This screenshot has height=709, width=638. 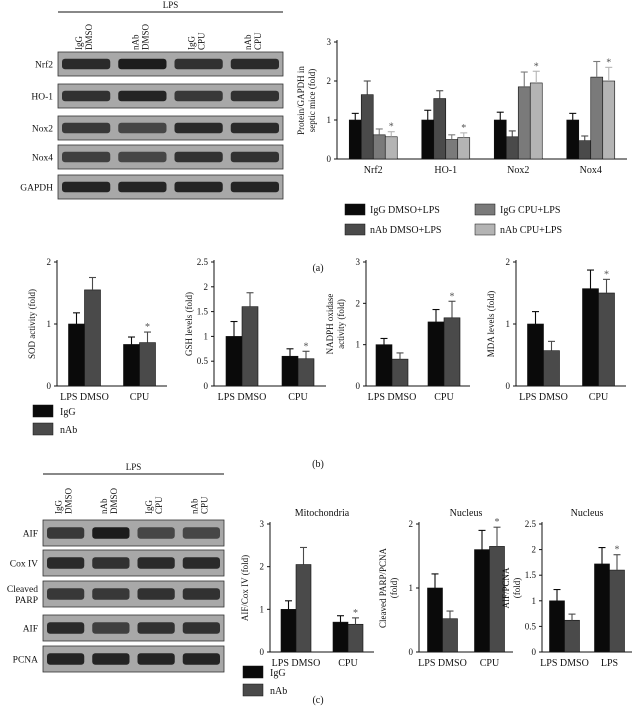 I want to click on y-axis-label: GSH levels (fold), so click(x=189, y=324).